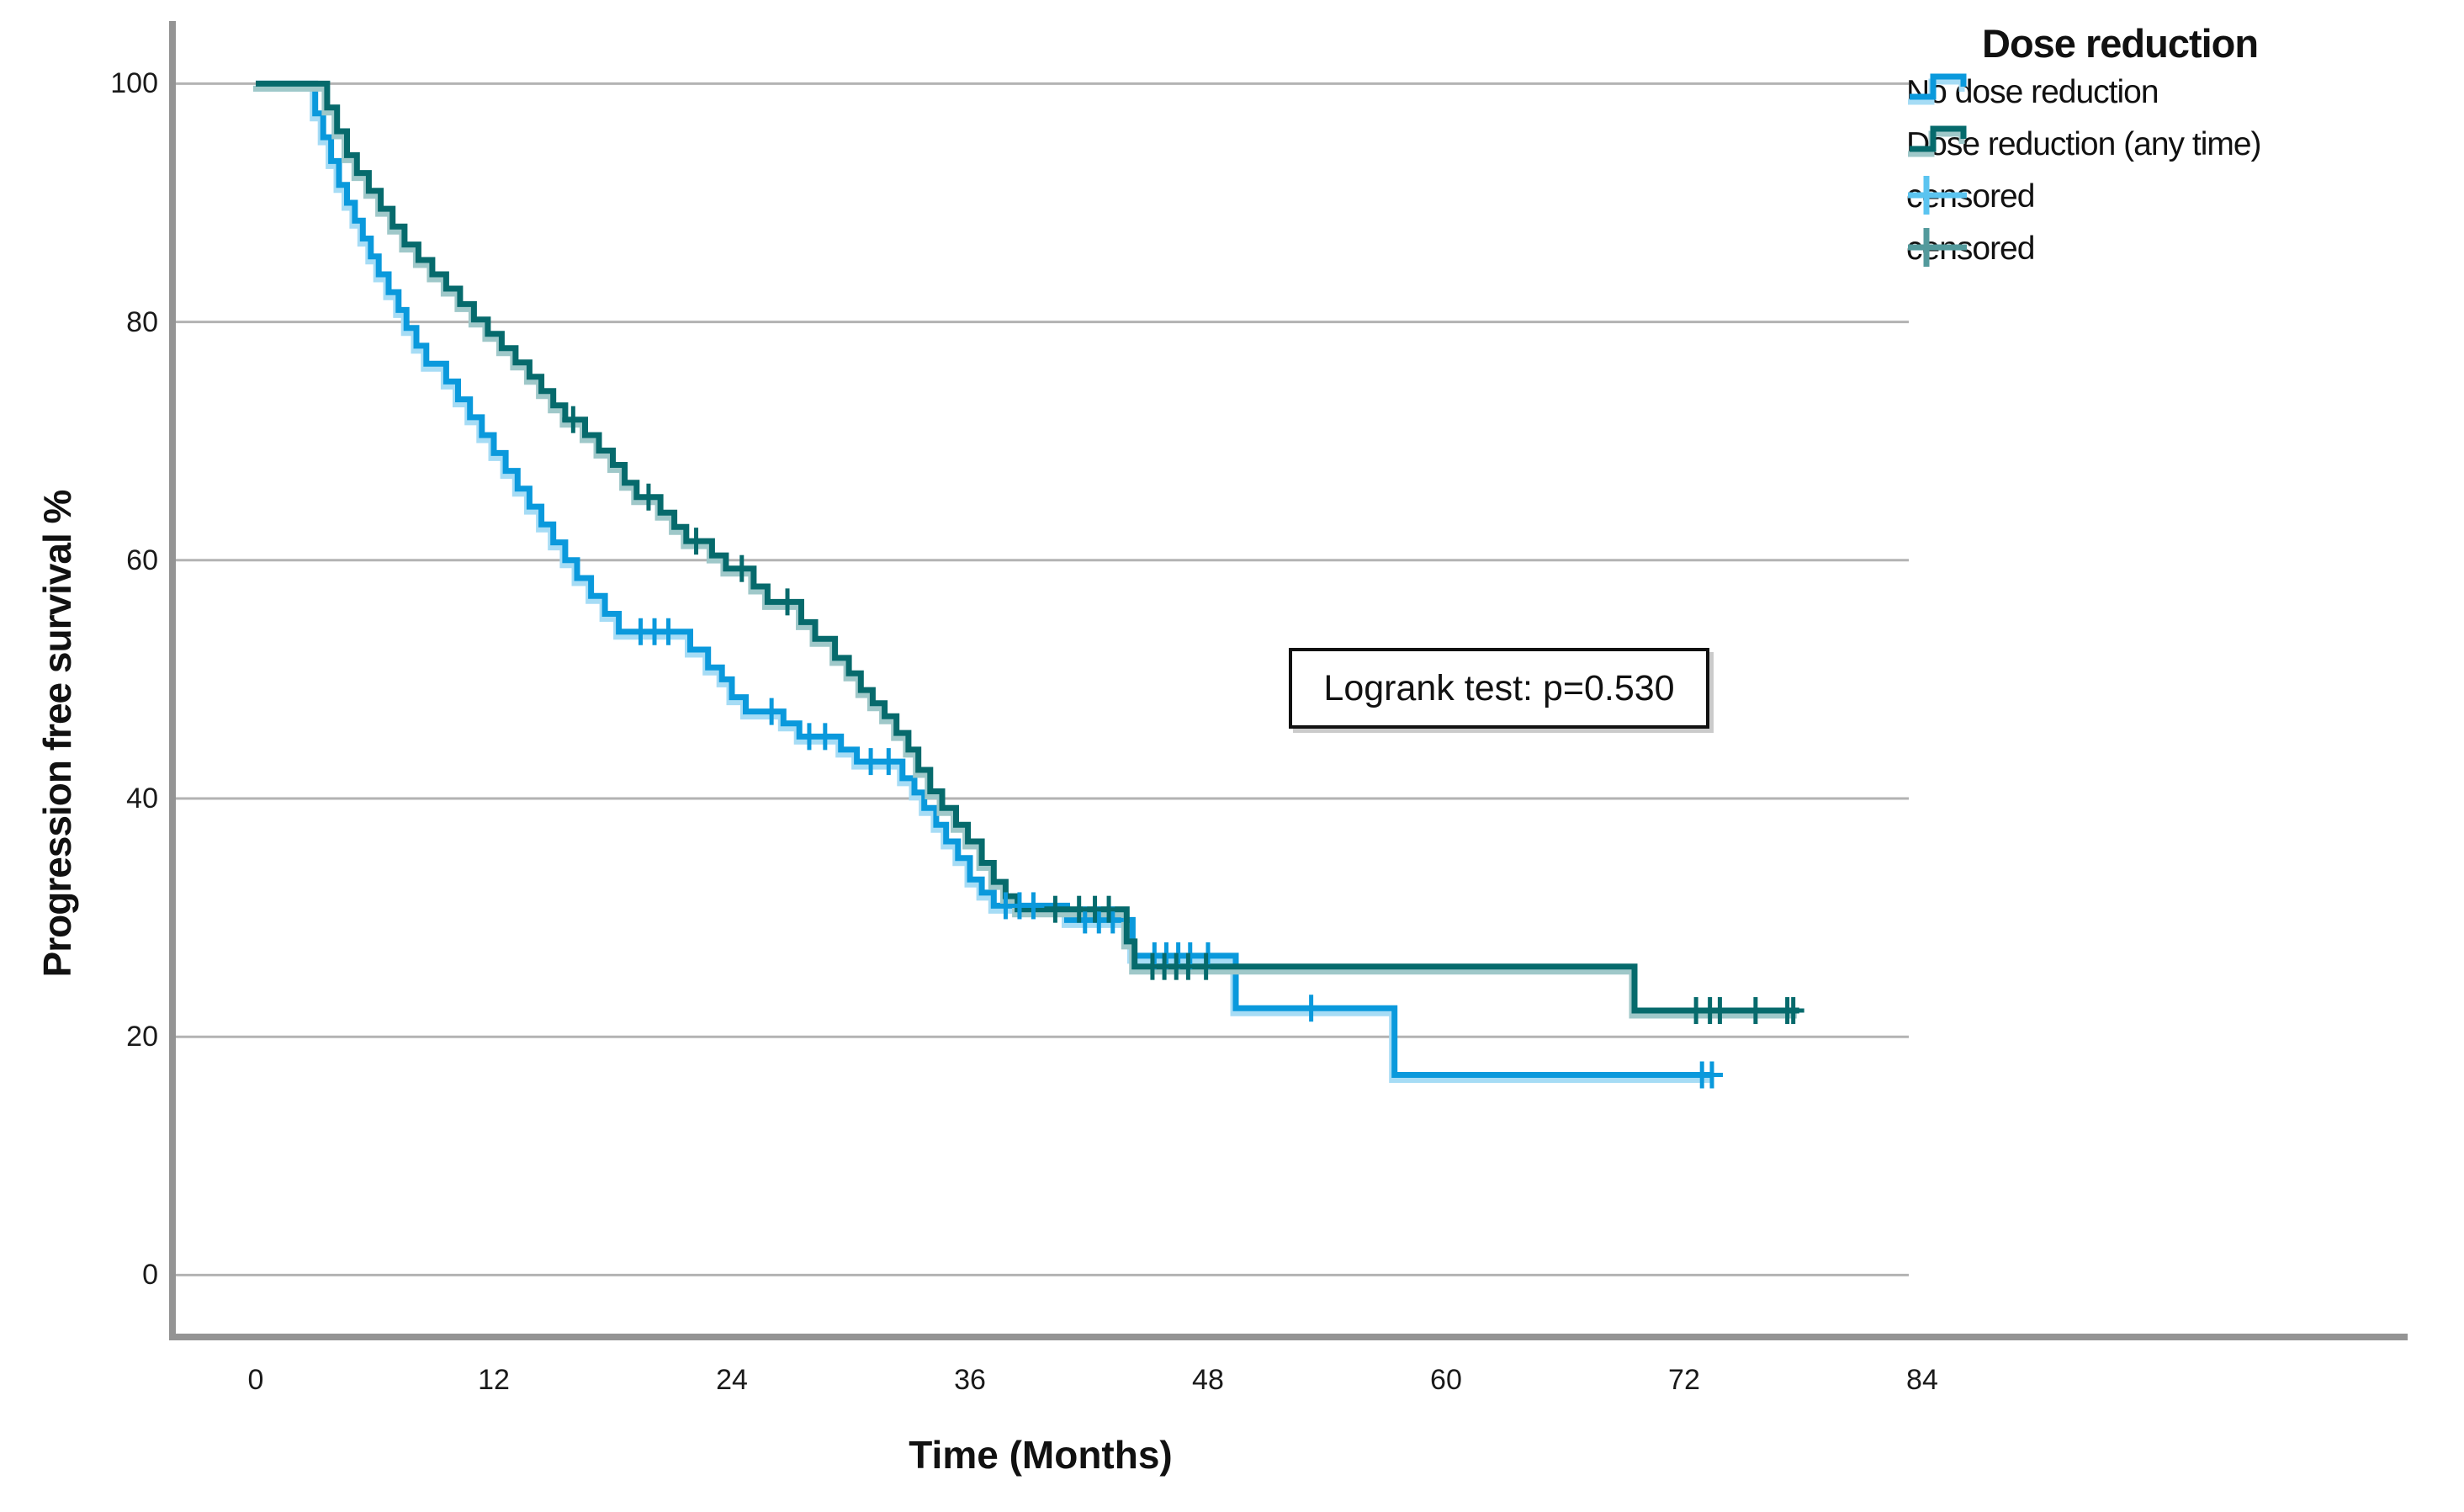  I want to click on x-axis-title: Time (Months), so click(1041, 1455).